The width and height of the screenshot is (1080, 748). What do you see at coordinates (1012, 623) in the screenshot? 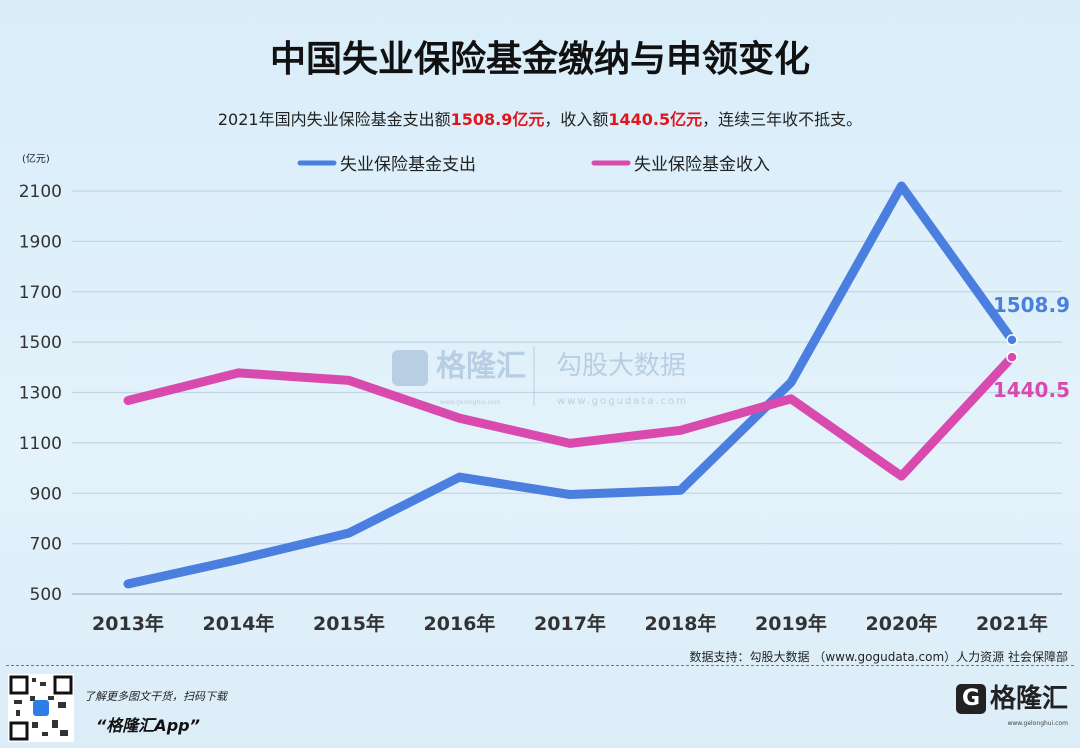
I see `x-tick-label: 2021年` at bounding box center [1012, 623].